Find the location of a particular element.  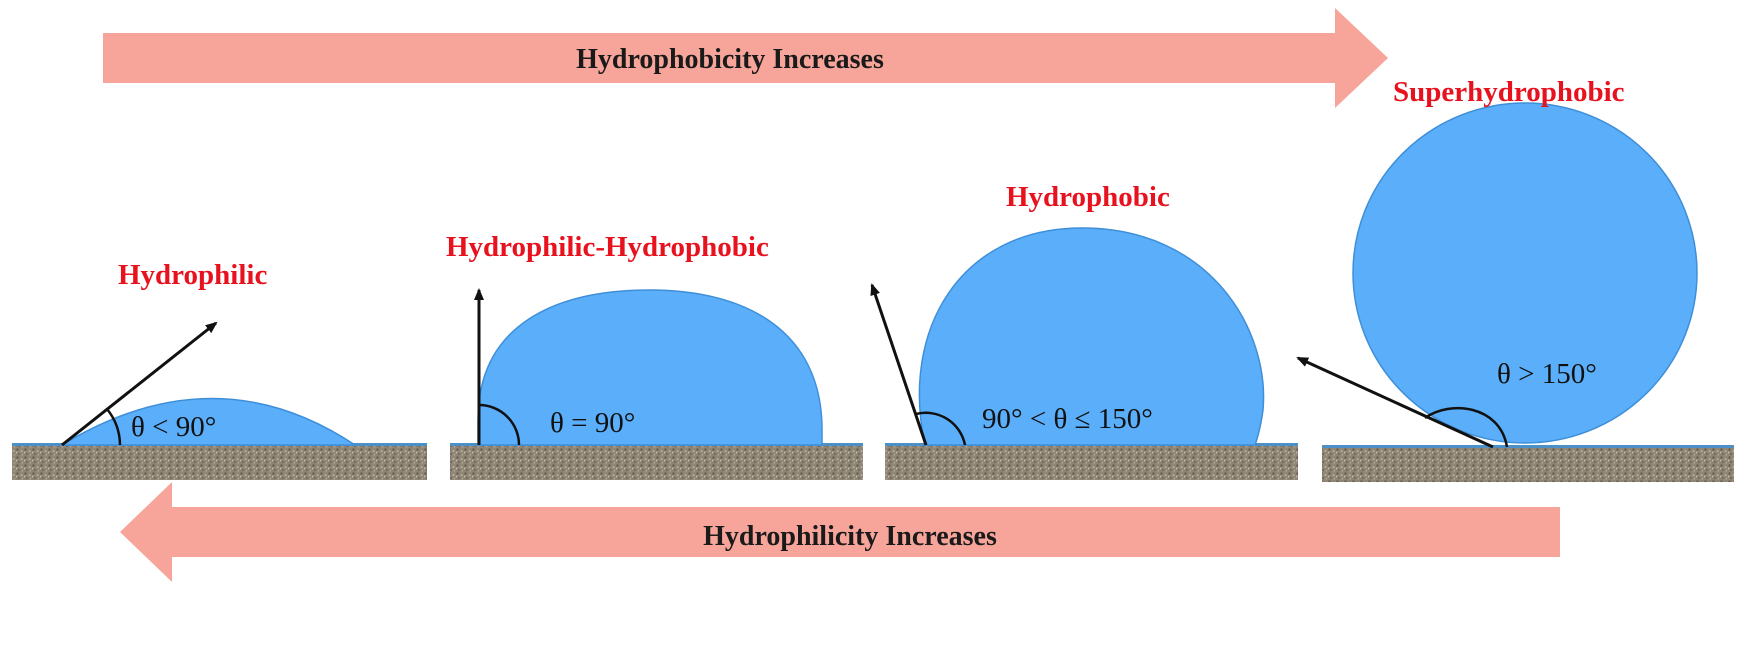

substrate-surface is located at coordinates (1528, 446).